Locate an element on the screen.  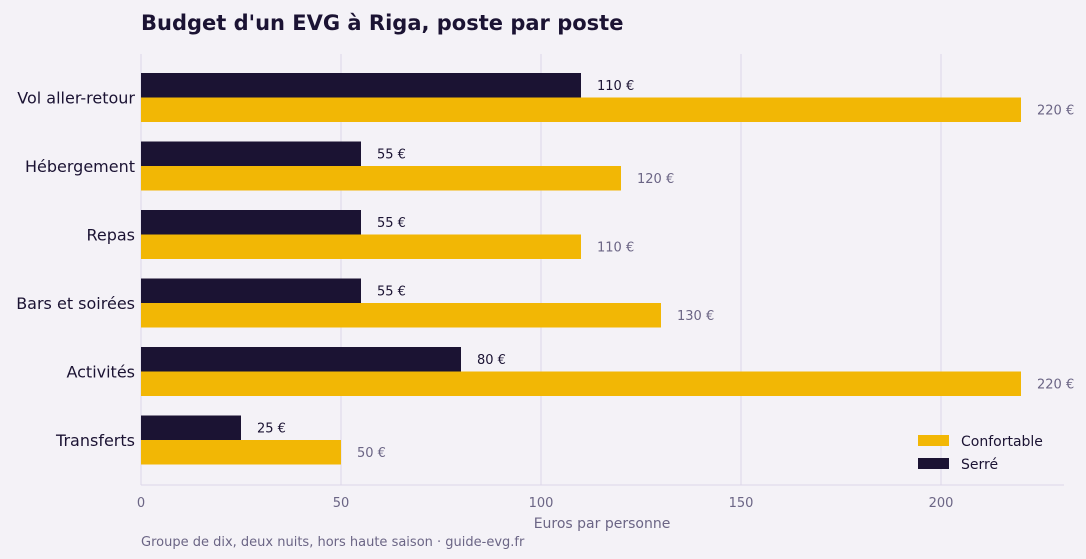
value-label-confortable: 50 € is located at coordinates (371, 453).